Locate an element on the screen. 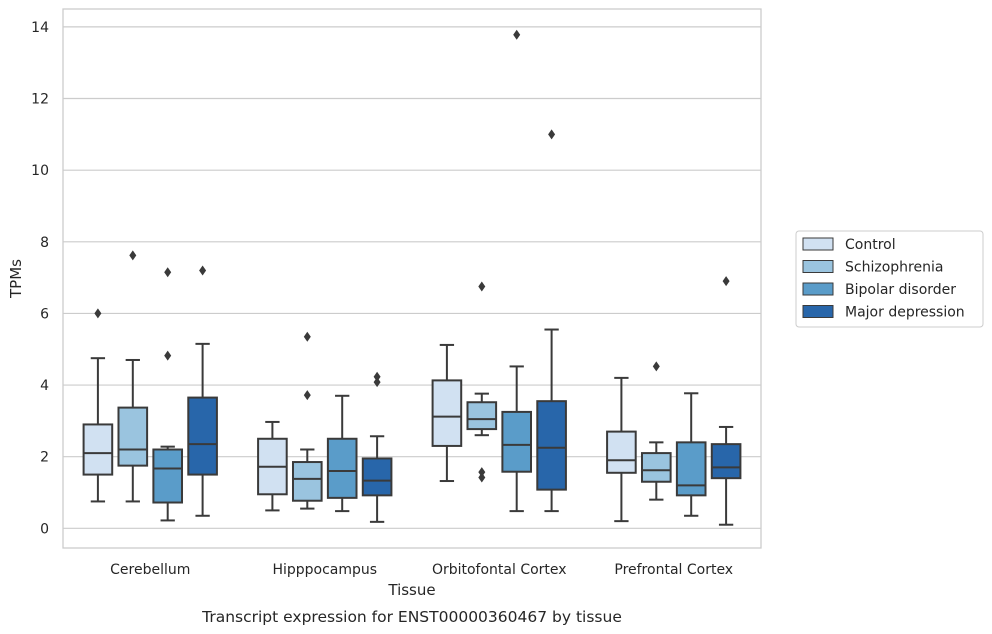 Image resolution: width=992 pixels, height=634 pixels. y-tick-label: 14 is located at coordinates (40, 28).